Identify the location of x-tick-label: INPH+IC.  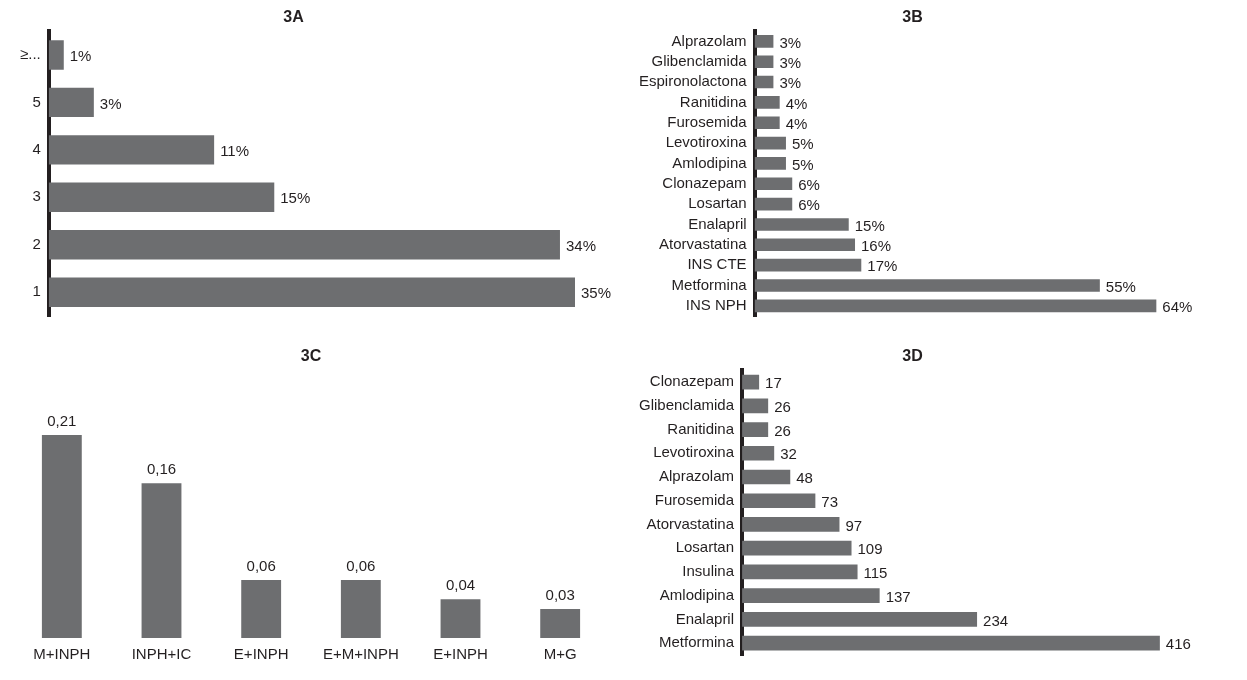
(161, 654).